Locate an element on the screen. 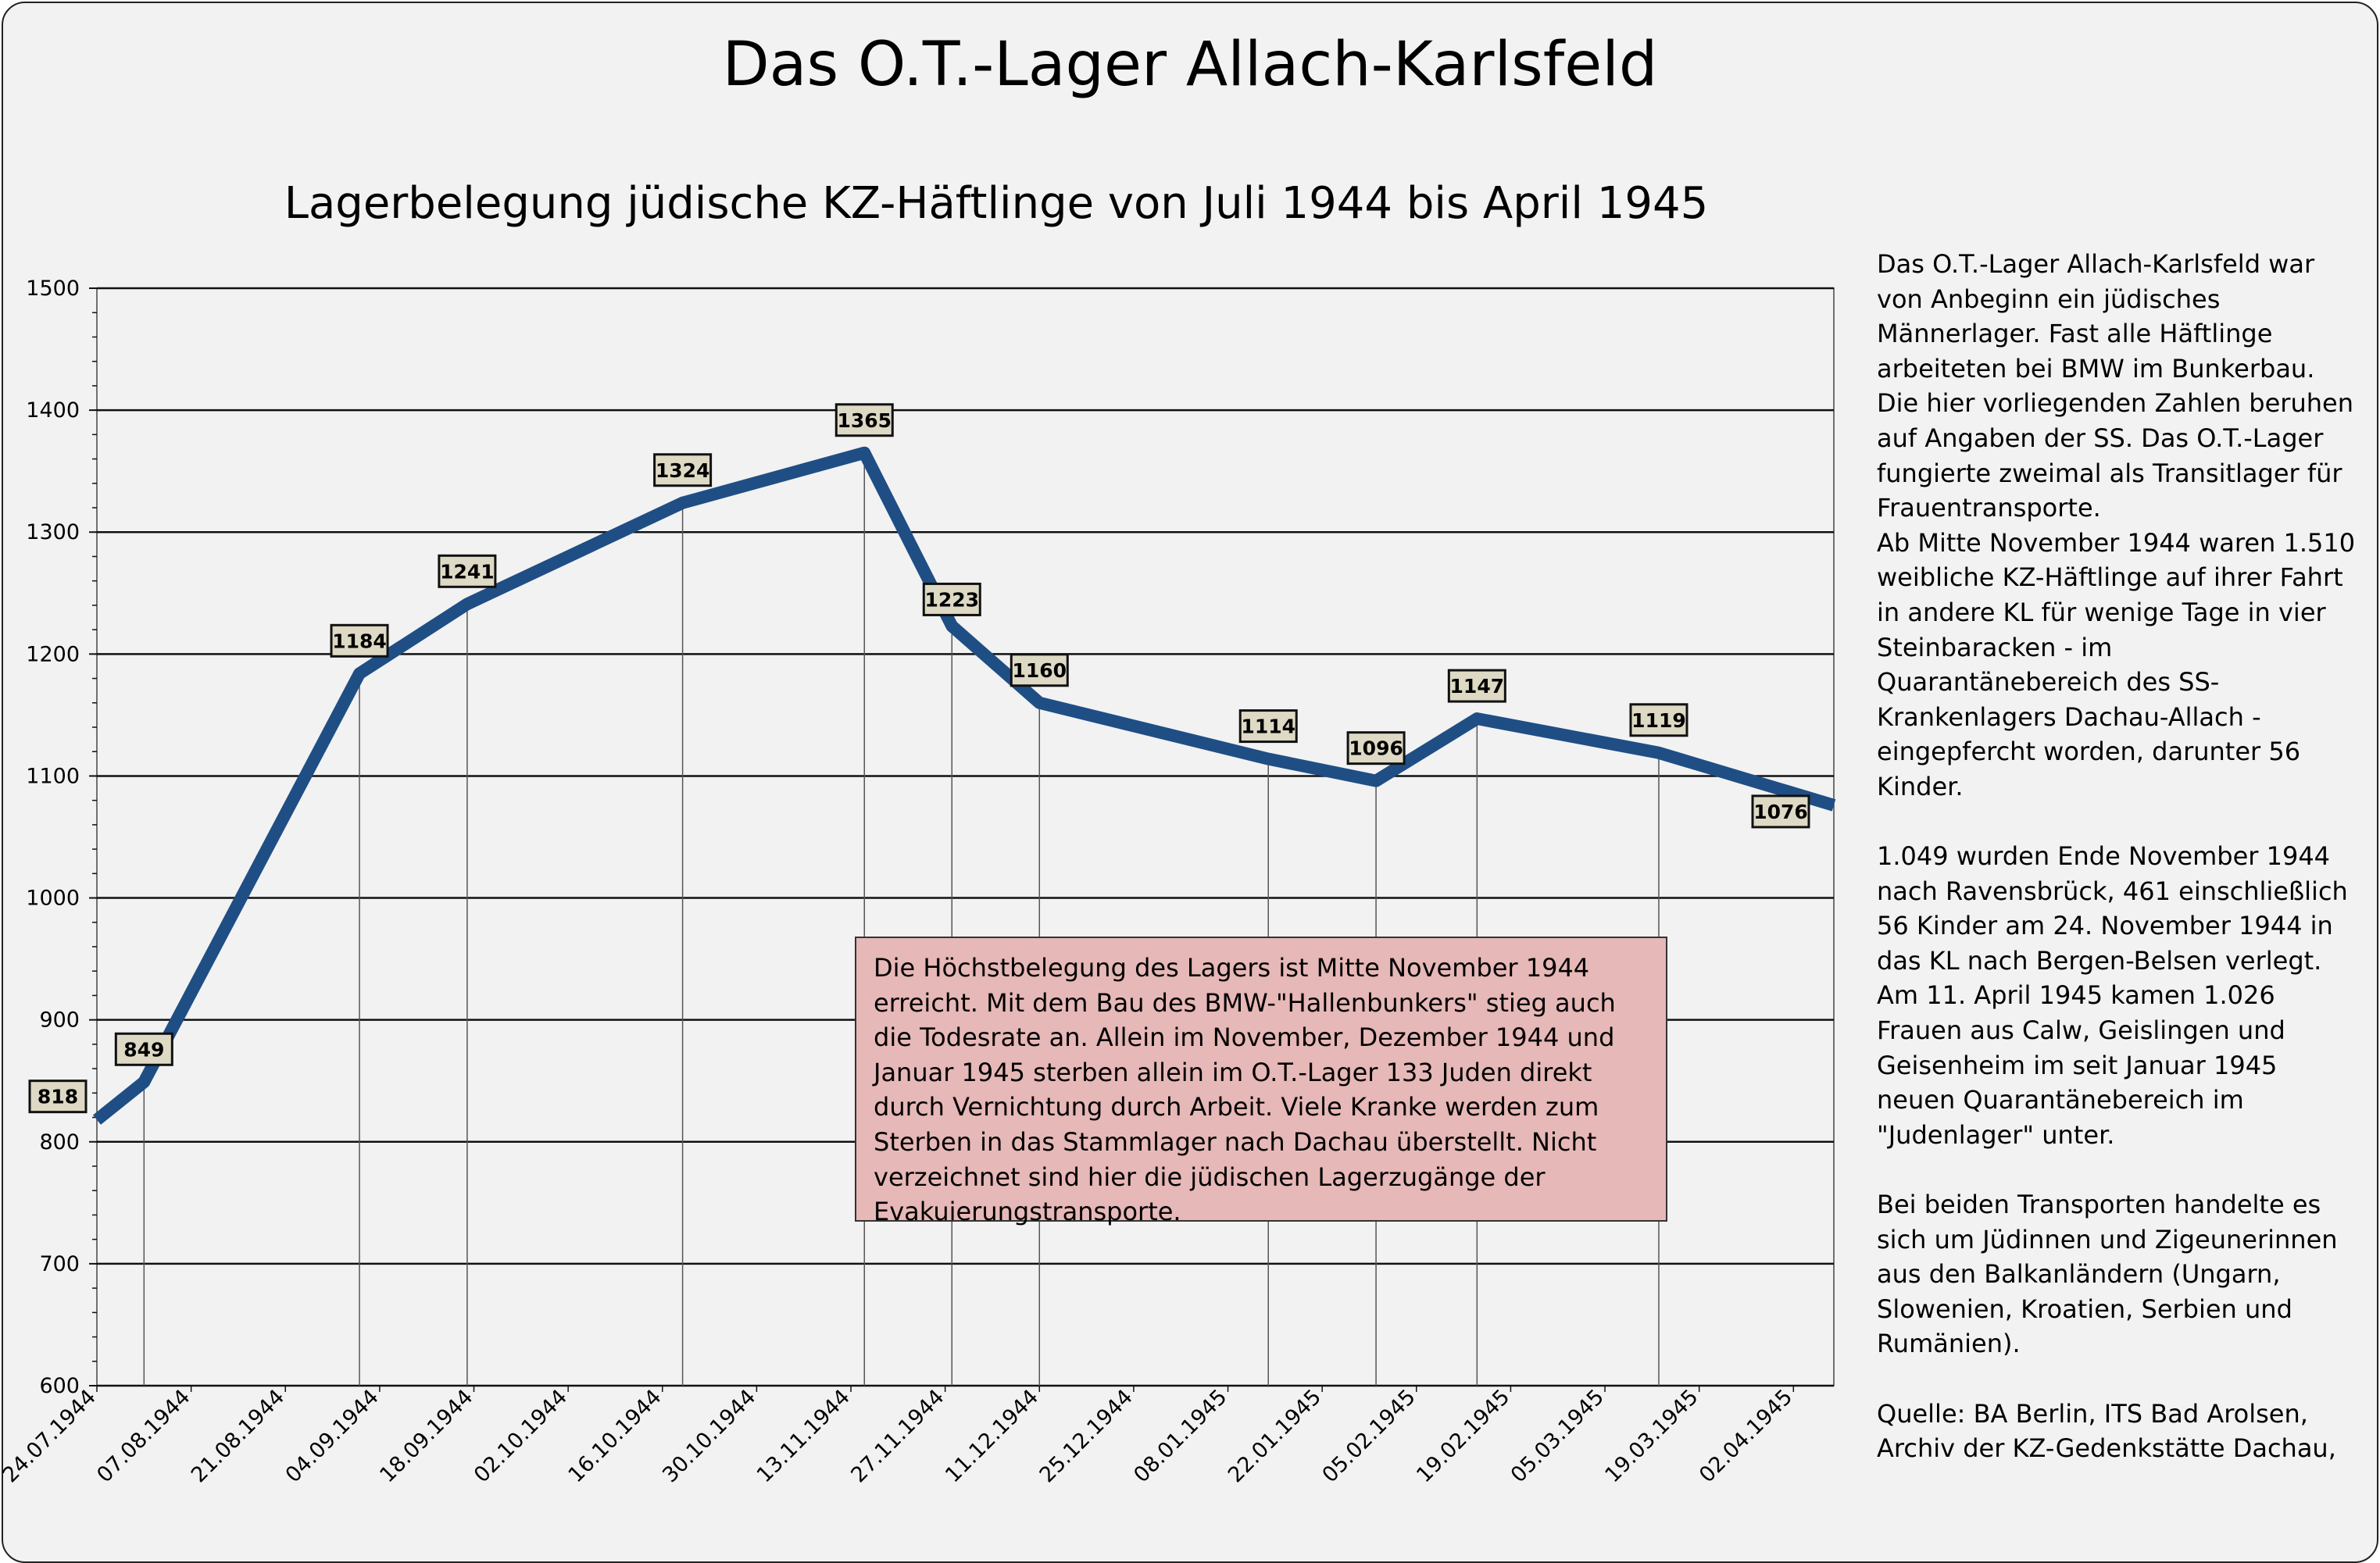  x-tick-label: 19.02.1945 is located at coordinates (1463, 1436).